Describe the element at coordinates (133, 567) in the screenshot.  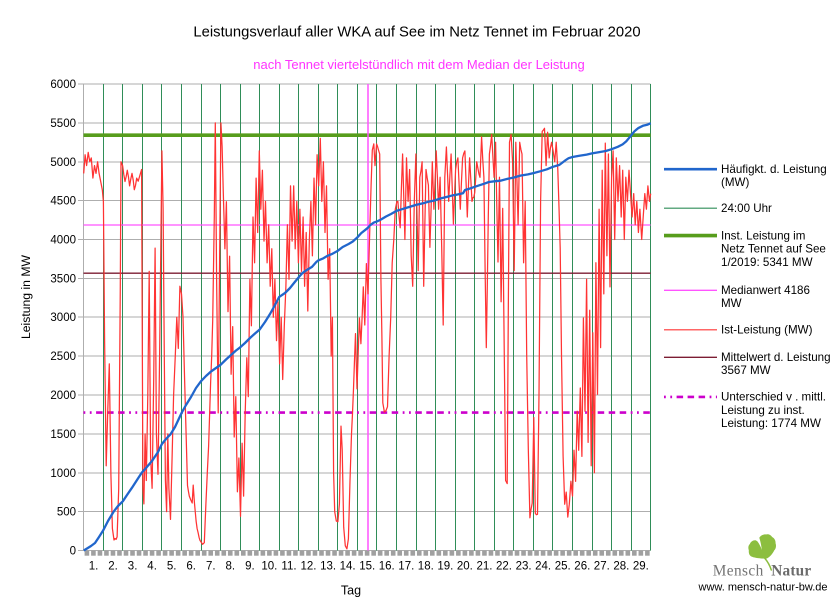
I see `svg-text: 3.` at that location.